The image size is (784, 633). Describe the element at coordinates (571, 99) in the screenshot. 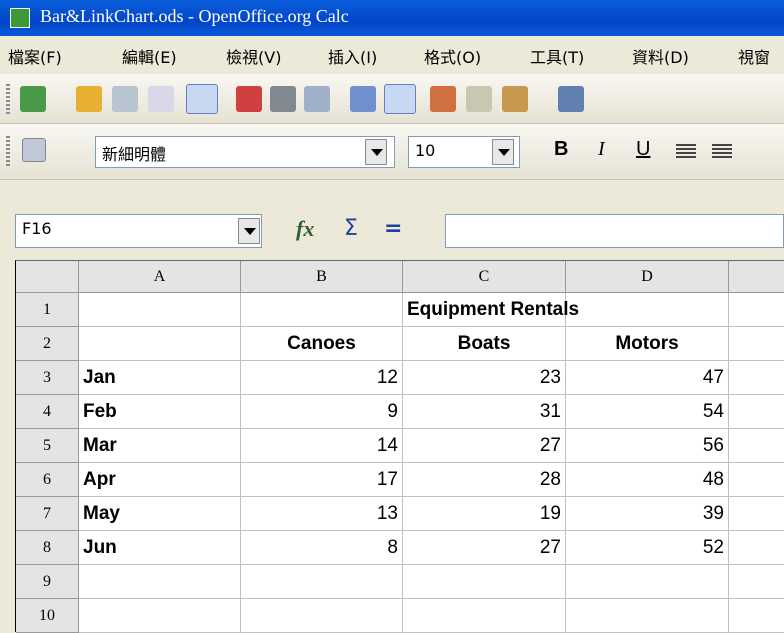

I see `format-paint-button` at that location.